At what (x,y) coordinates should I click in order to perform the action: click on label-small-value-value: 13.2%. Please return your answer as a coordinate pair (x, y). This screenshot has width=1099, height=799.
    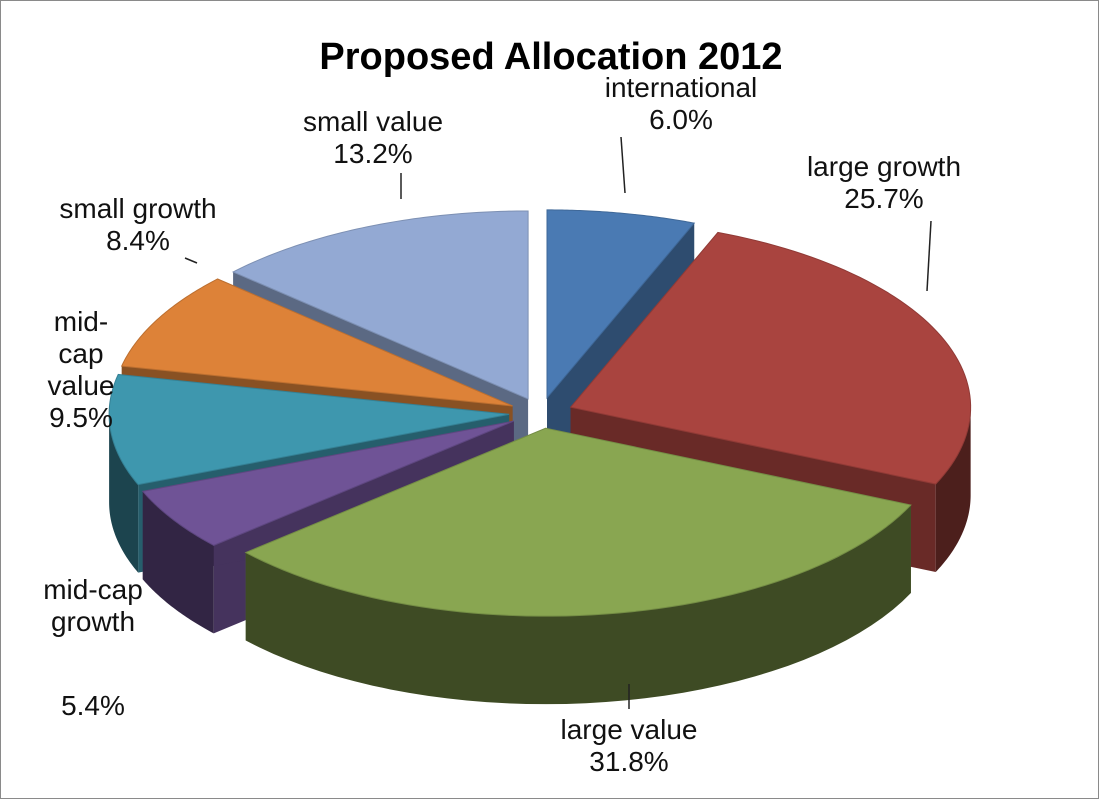
    Looking at the image, I should click on (372, 153).